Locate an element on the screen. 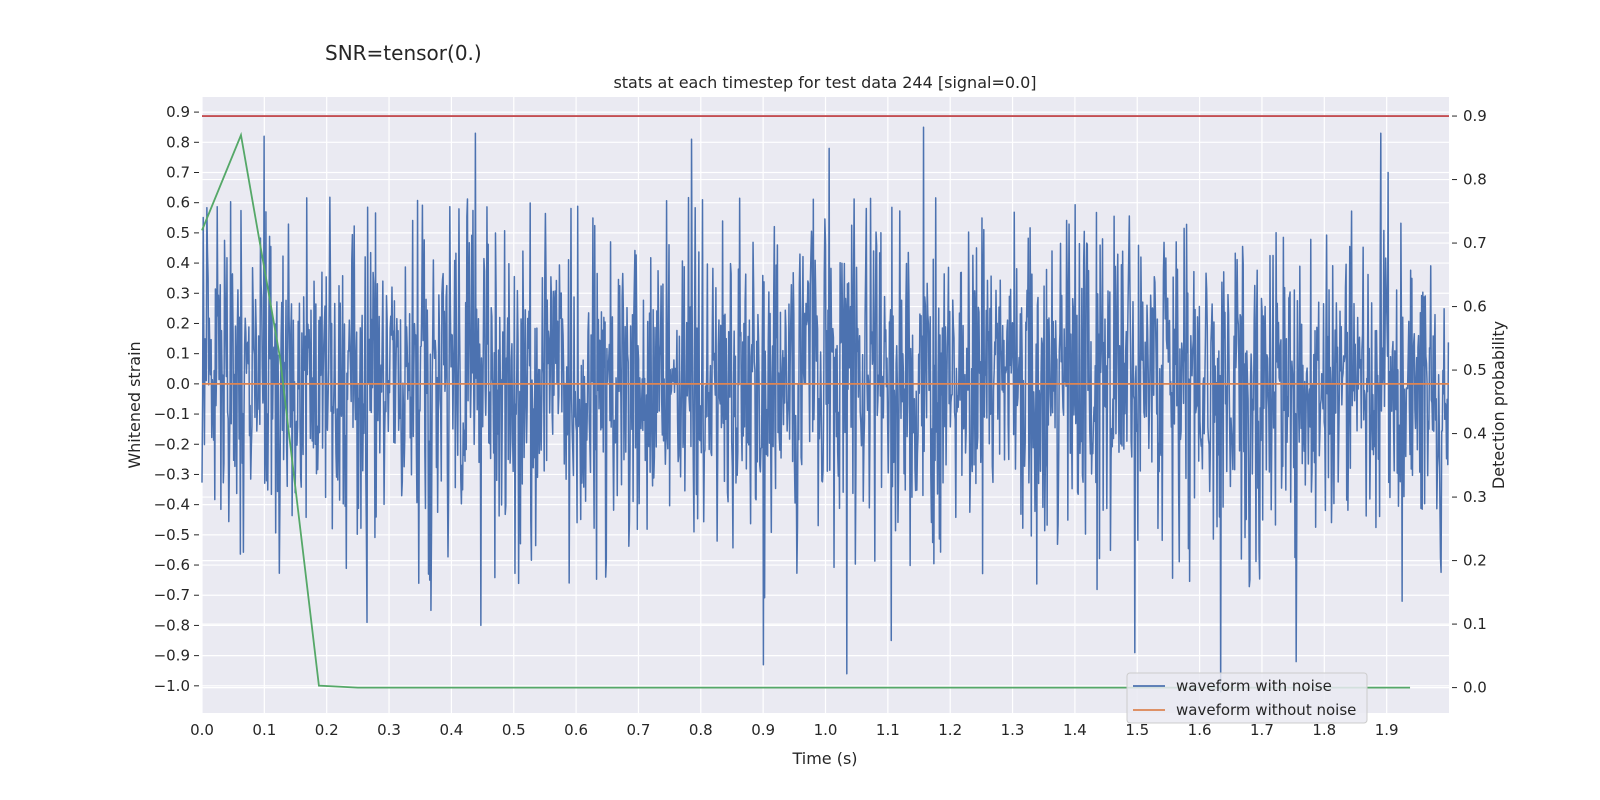  y-tick-label: 0.2 is located at coordinates (178, 323).